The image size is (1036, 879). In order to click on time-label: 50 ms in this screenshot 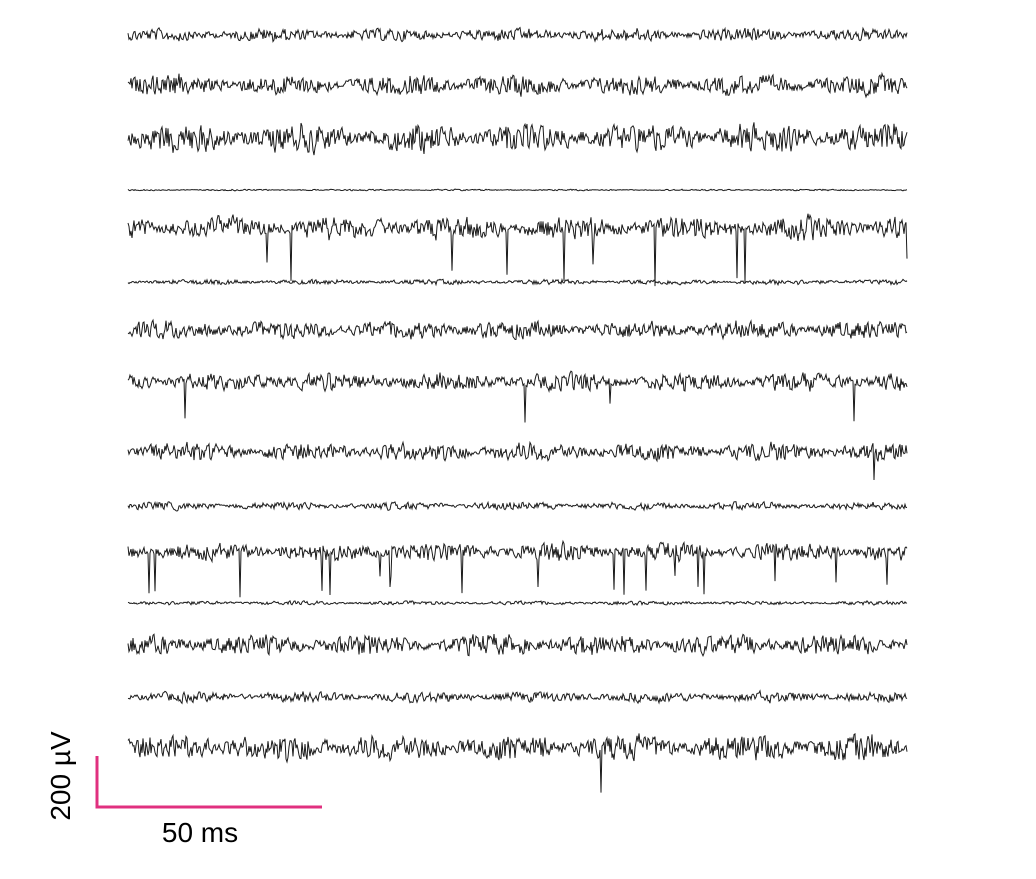, I will do `click(200, 832)`.